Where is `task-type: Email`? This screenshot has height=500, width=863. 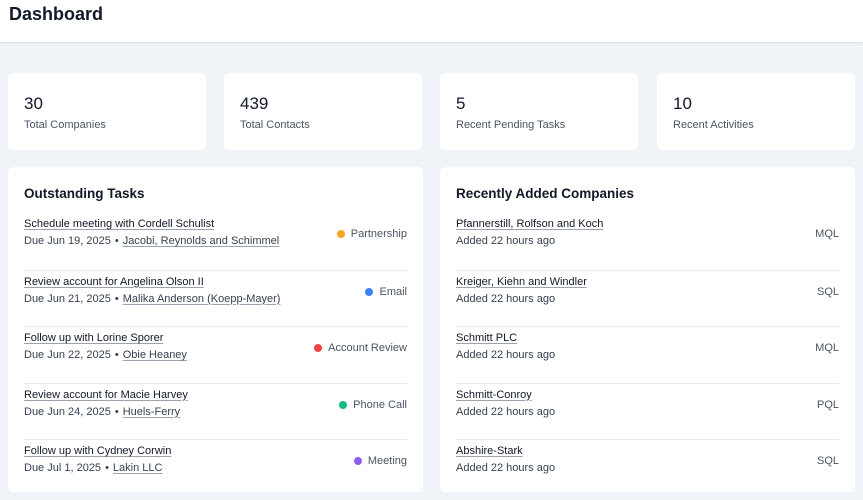
task-type: Email is located at coordinates (386, 292).